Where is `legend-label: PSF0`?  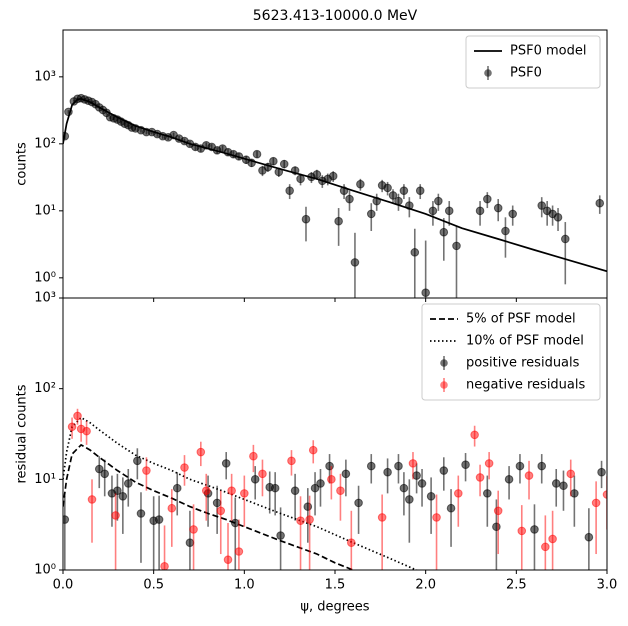
legend-label: PSF0 is located at coordinates (526, 73).